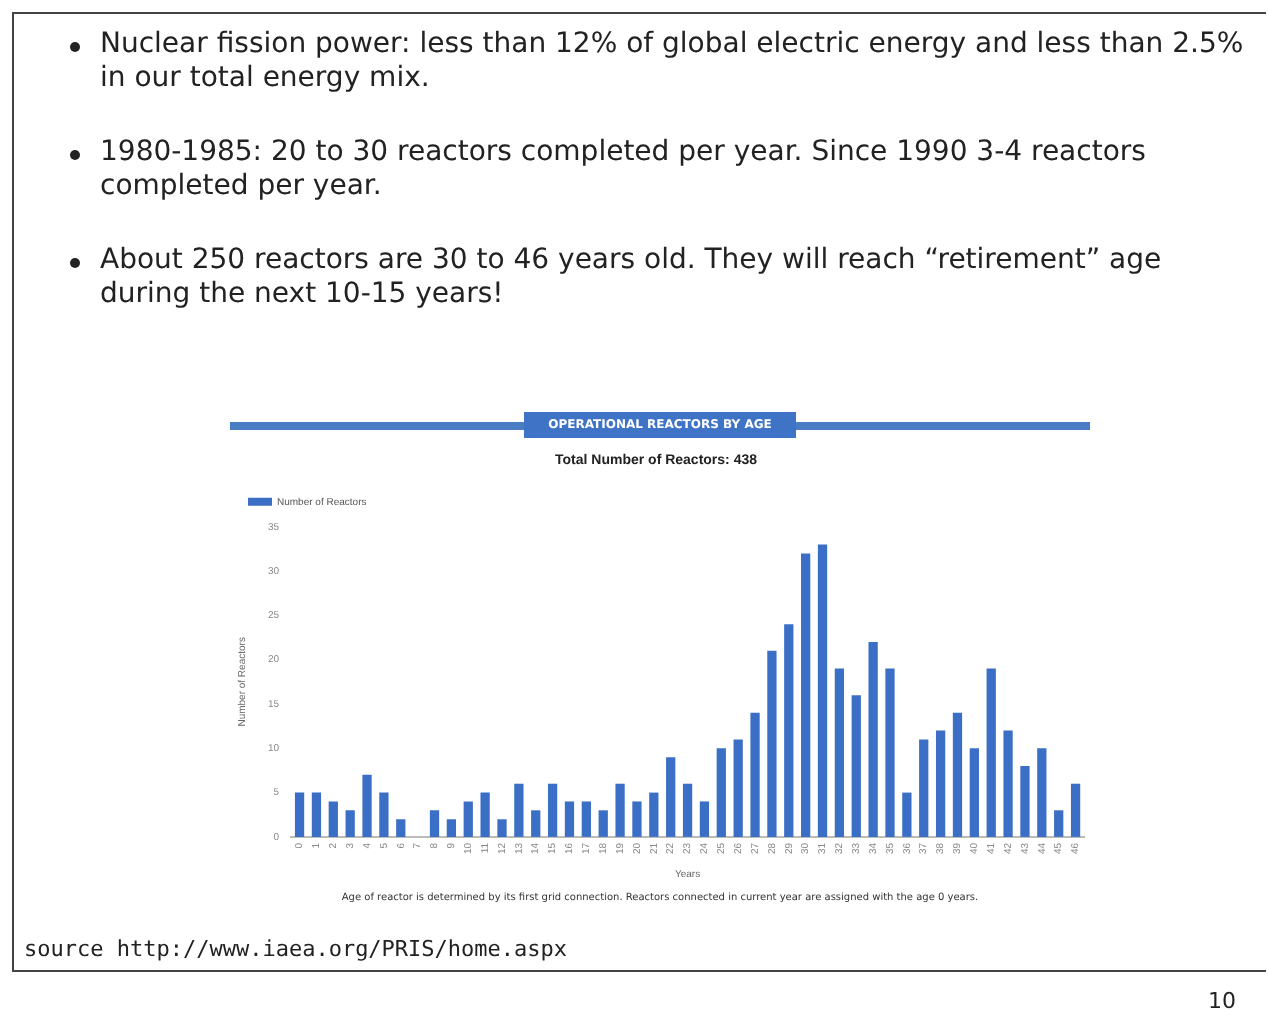 This screenshot has height=1014, width=1268. Describe the element at coordinates (623, 170) in the screenshot. I see `text: 1980-1985: 20 to 30 reactors completed per year. Since 1990 3-4 reactors completed per year.` at that location.